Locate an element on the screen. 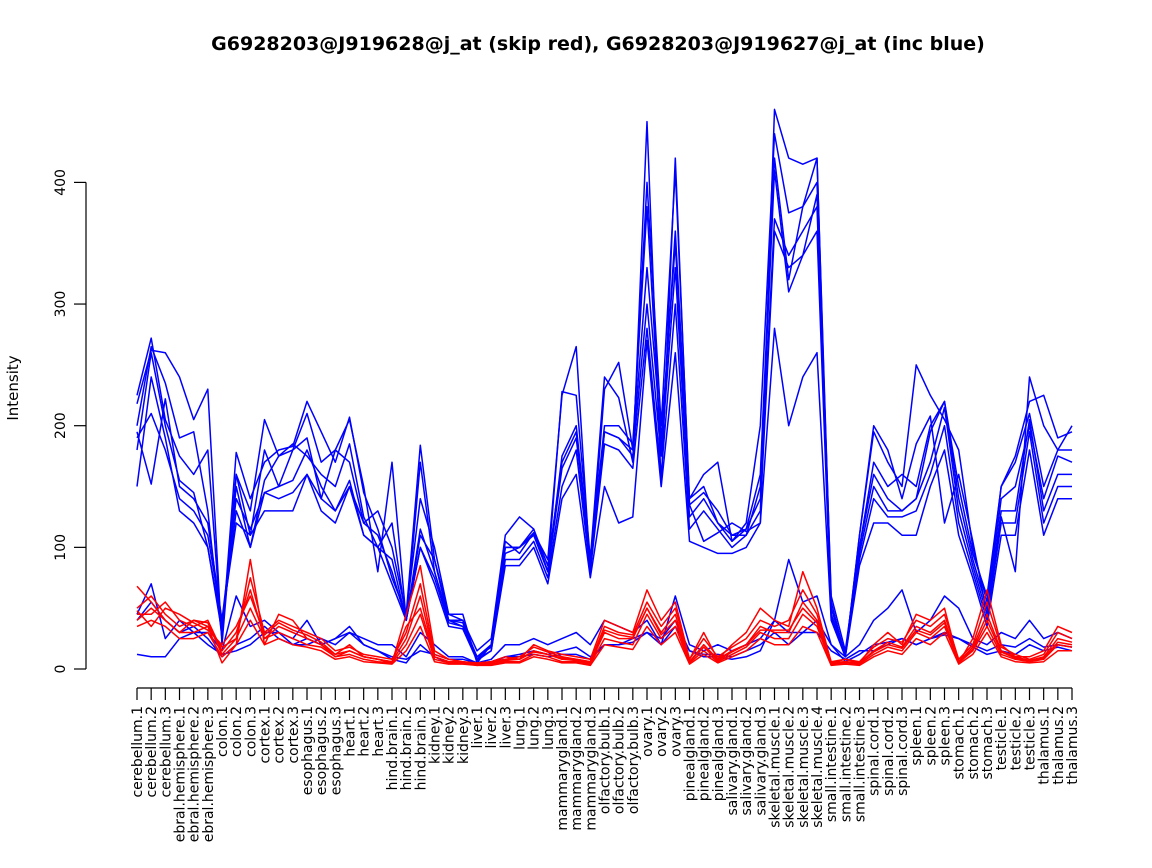 The height and width of the screenshot is (868, 1152). x-tick-label: ovary.3 is located at coordinates (676, 731).